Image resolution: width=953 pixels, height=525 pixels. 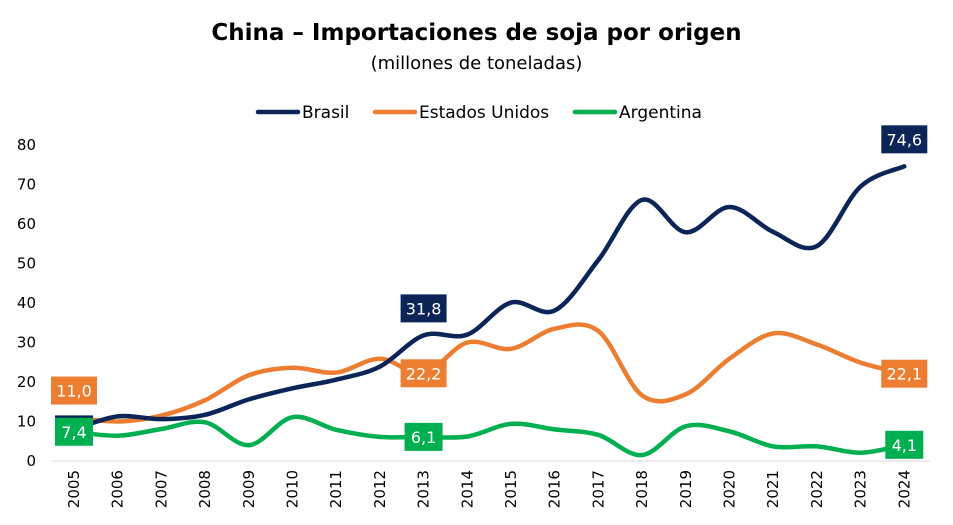 I want to click on y-tick-label: 20, so click(x=26, y=382).